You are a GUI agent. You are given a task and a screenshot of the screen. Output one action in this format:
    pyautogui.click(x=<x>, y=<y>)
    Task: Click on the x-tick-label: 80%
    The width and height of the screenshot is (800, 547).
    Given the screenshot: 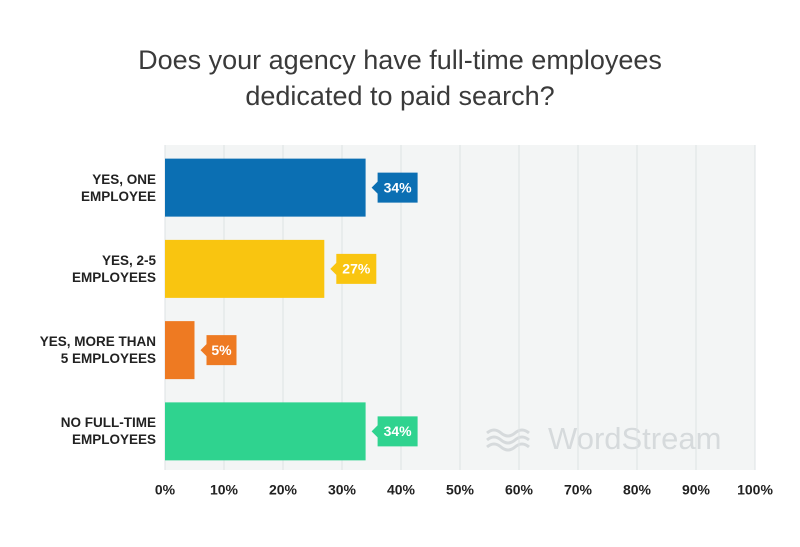 What is the action you would take?
    pyautogui.click(x=637, y=490)
    